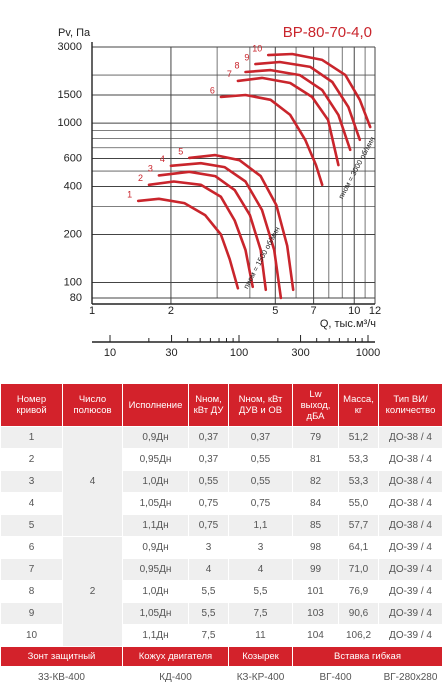 The height and width of the screenshot is (700, 442). I want to click on table-cell: 103, so click(315, 613).